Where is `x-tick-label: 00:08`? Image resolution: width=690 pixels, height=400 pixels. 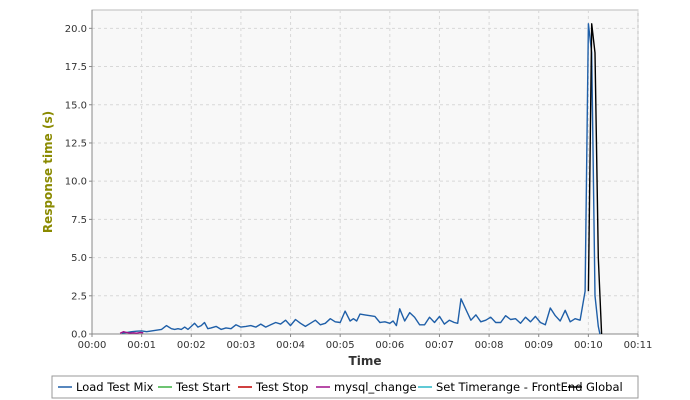 x-tick-label: 00:08 is located at coordinates (489, 345).